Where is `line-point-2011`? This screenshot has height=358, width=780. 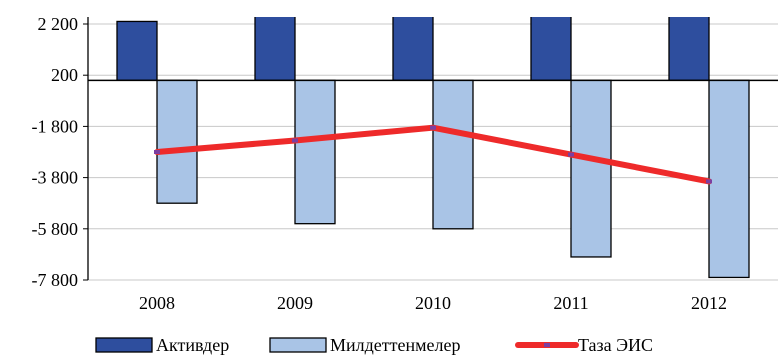
line-point-2011 is located at coordinates (571, 154).